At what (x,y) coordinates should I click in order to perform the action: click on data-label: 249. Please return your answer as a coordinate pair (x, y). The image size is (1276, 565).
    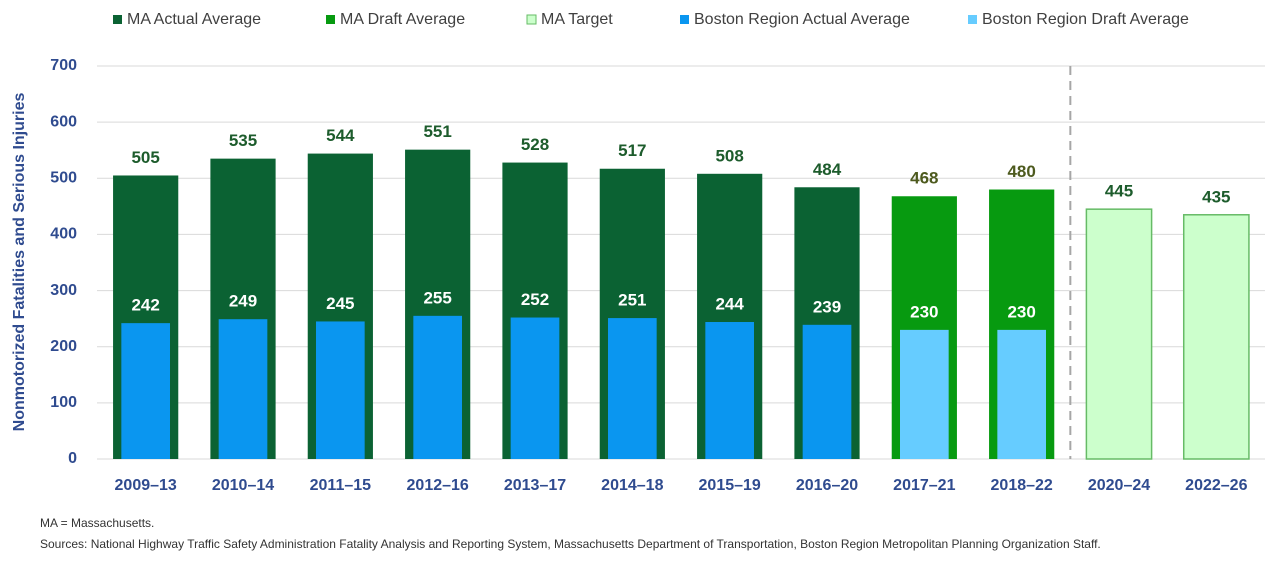
    Looking at the image, I should click on (243, 301).